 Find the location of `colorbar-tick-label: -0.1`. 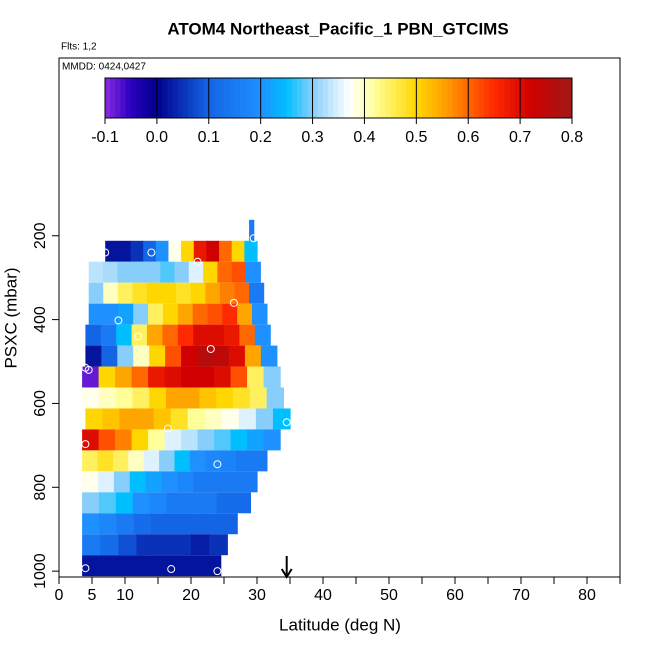

colorbar-tick-label: -0.1 is located at coordinates (105, 137).